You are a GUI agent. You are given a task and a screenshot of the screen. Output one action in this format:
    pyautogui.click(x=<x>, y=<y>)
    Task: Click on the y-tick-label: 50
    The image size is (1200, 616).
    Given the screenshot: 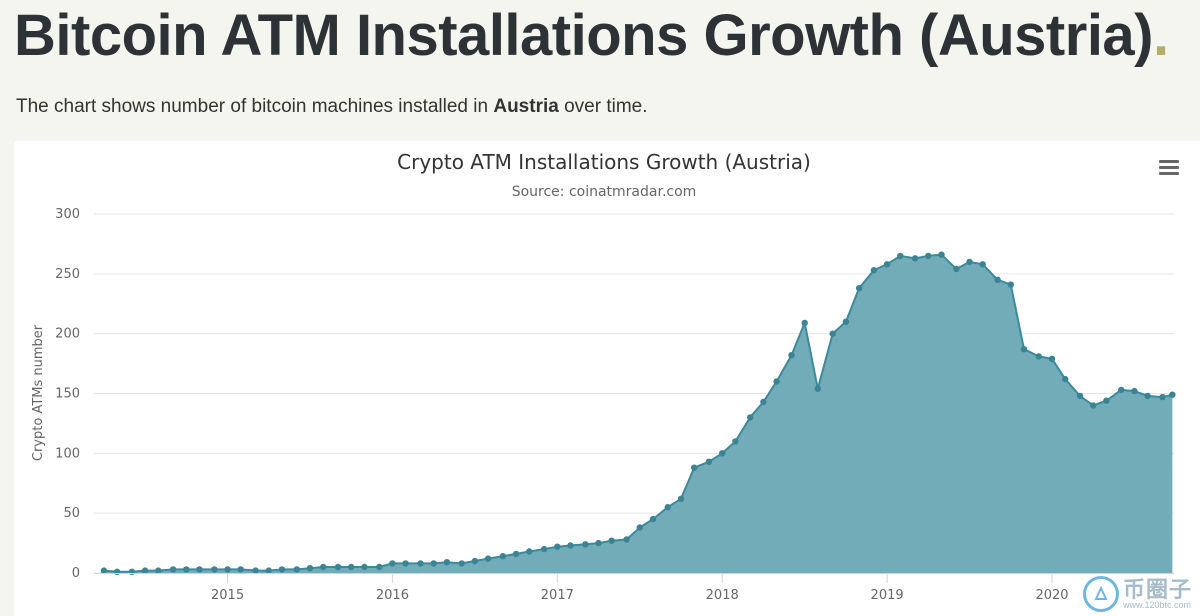 What is the action you would take?
    pyautogui.click(x=71, y=513)
    